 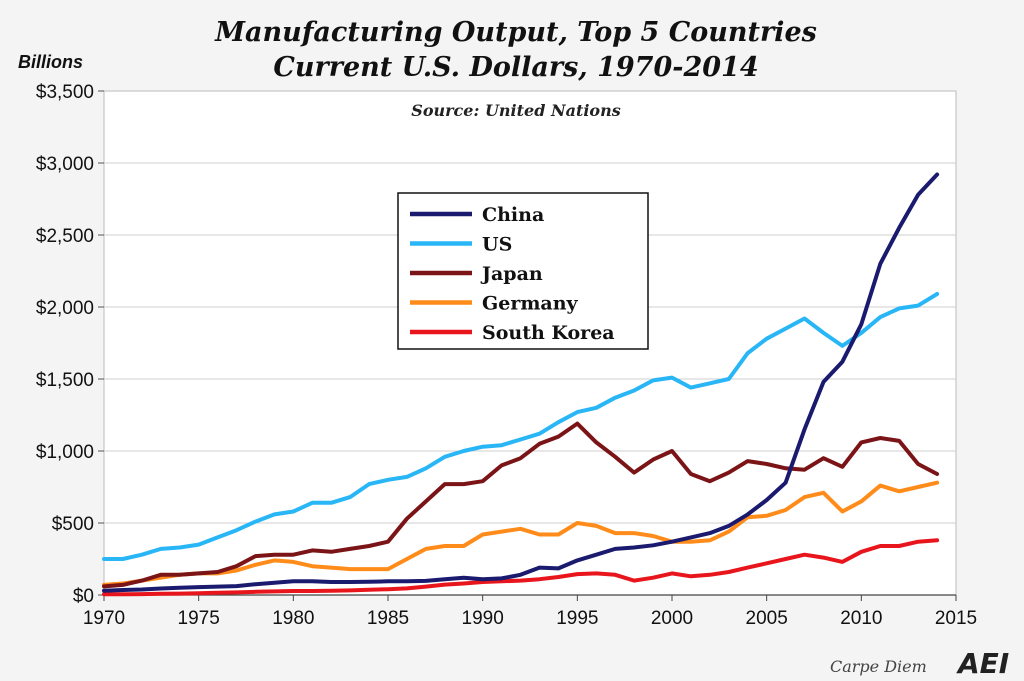 I want to click on y-tick-label: $2,500, so click(x=65, y=236).